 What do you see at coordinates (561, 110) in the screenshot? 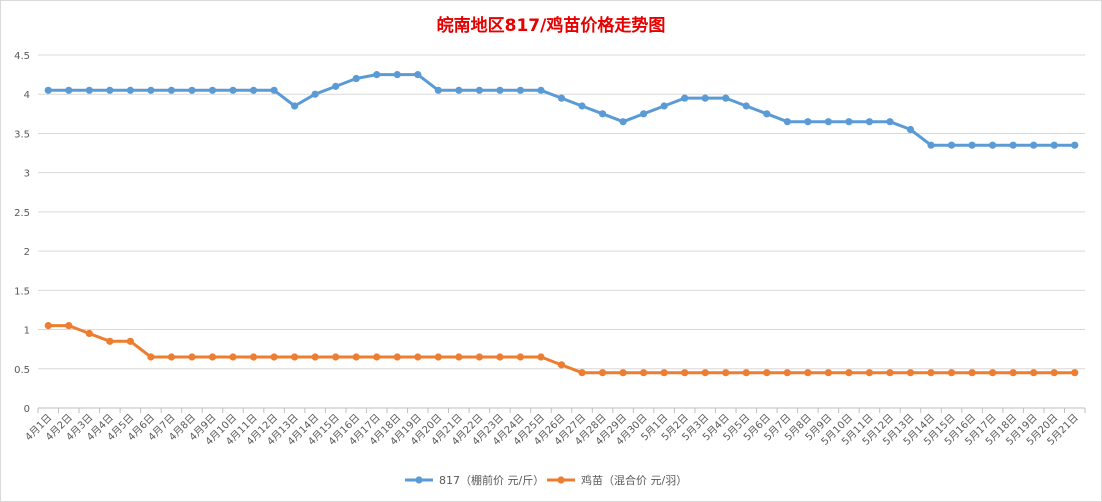
I see `series-line` at bounding box center [561, 110].